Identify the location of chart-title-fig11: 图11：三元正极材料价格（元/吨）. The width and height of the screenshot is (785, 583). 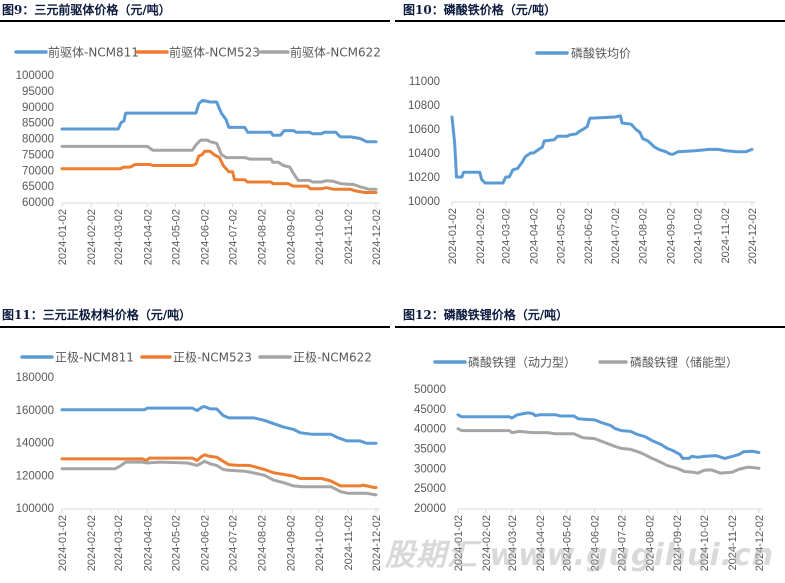
(97, 315).